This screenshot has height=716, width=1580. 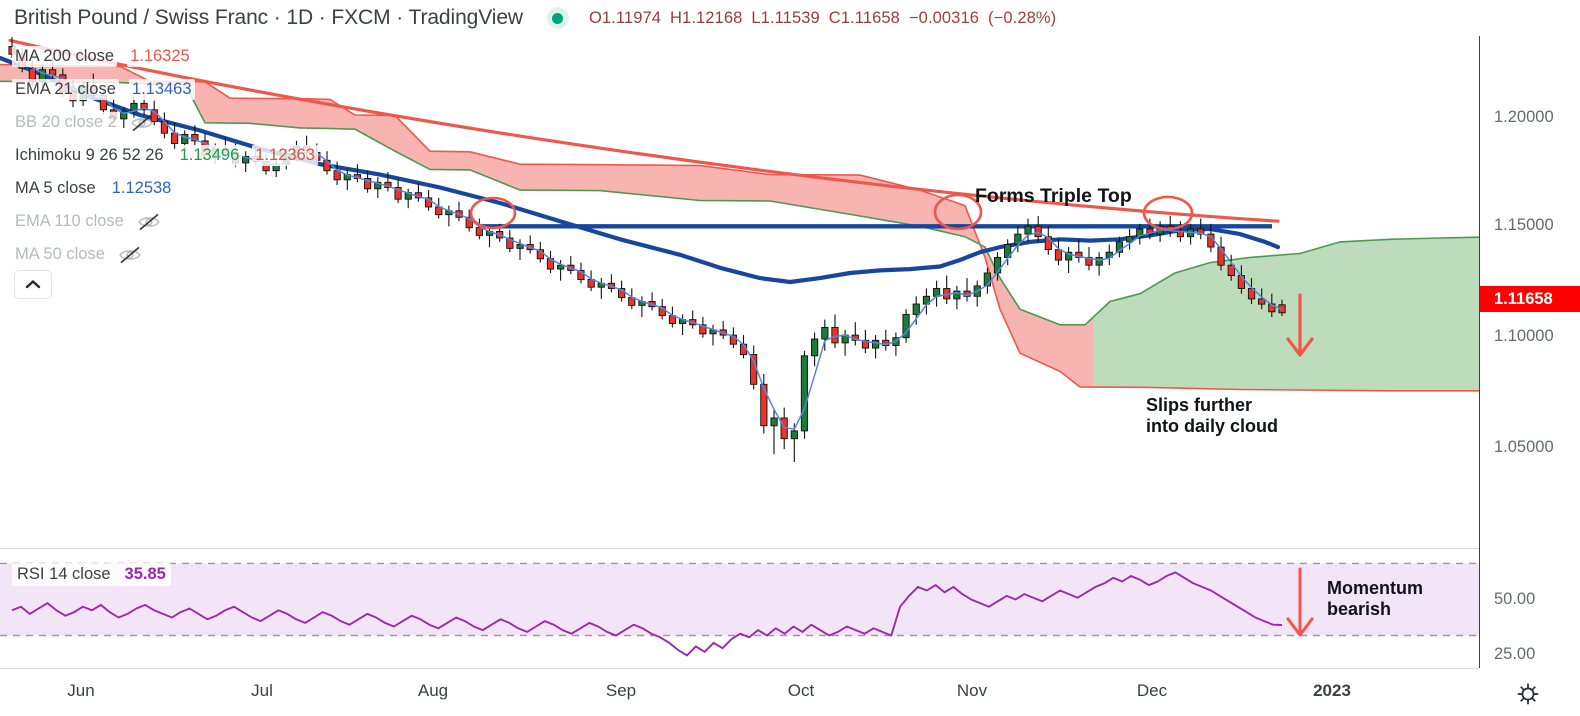 What do you see at coordinates (1515, 599) in the screenshot?
I see `rsi-axis-label: 50.00` at bounding box center [1515, 599].